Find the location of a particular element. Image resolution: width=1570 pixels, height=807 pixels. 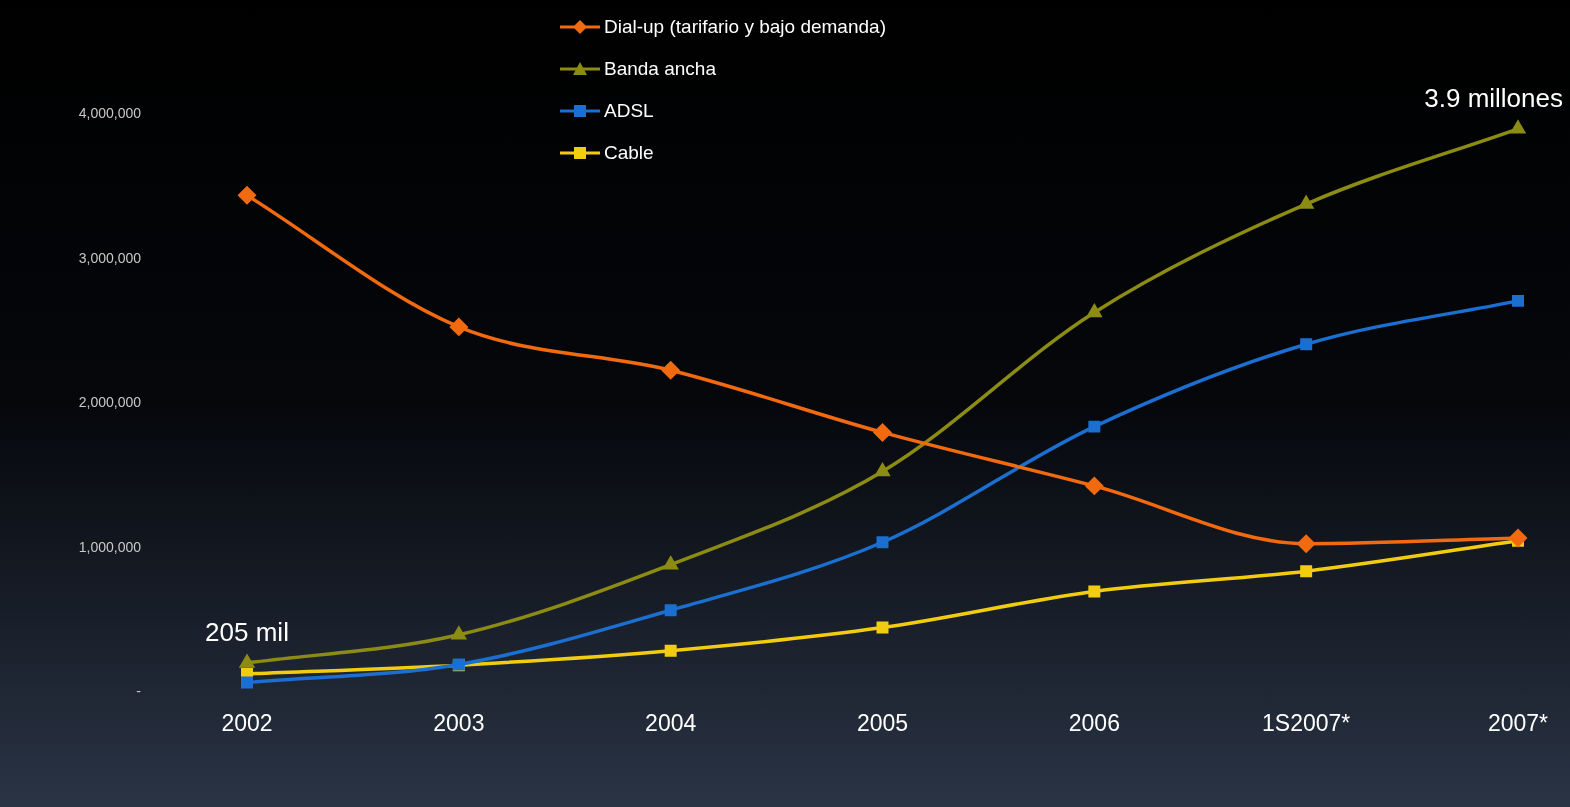

x-tick-label: 2005 is located at coordinates (882, 722).